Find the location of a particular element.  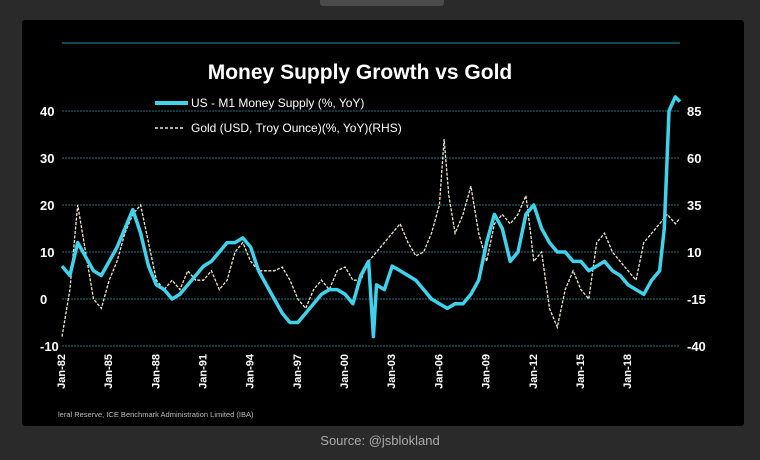

x-tick-label: Jan-06 is located at coordinates (439, 371).